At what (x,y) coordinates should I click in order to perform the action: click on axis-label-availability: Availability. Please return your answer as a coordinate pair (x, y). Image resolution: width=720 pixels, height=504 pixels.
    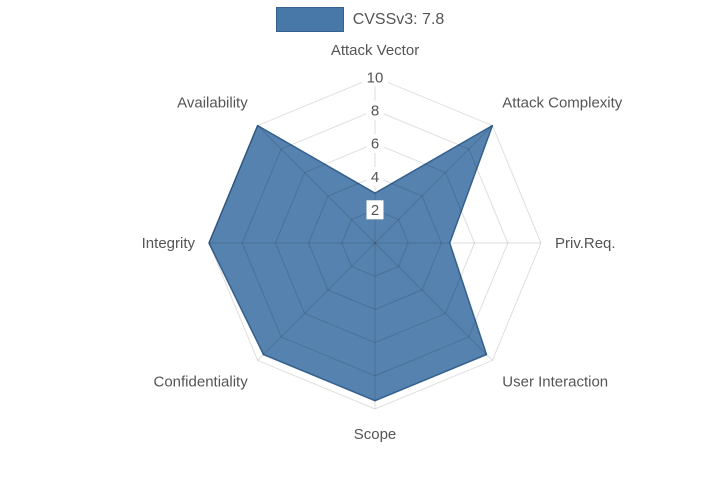
    Looking at the image, I should click on (212, 103).